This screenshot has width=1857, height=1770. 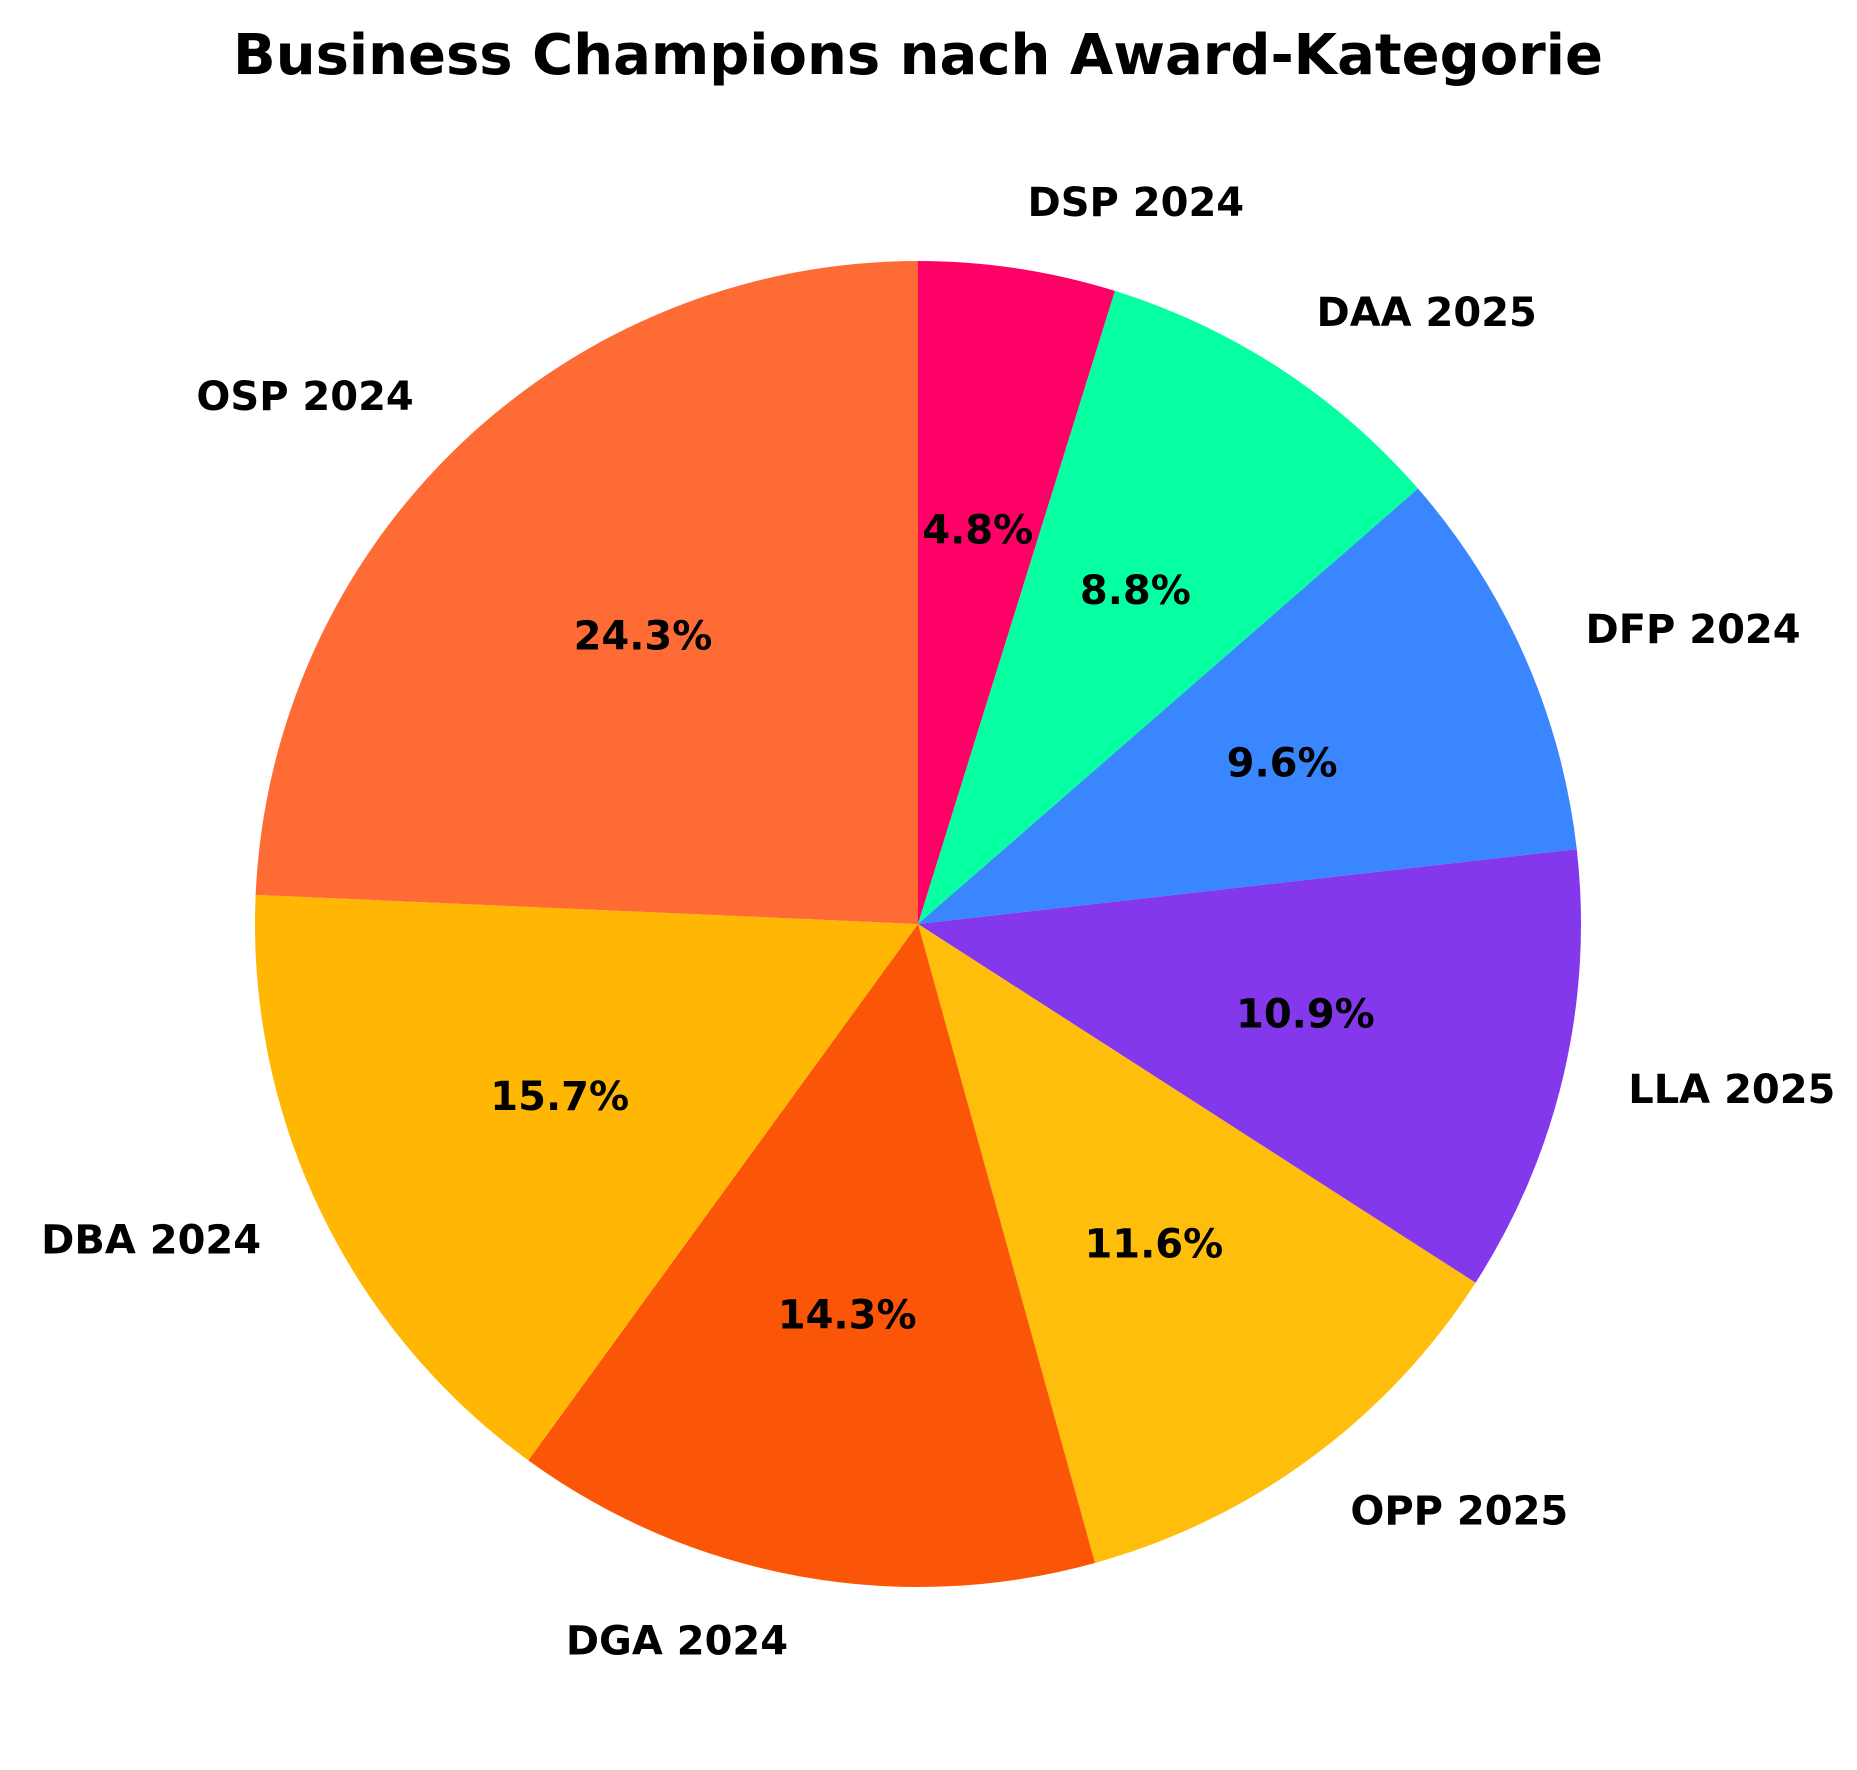 What do you see at coordinates (151, 1241) in the screenshot?
I see `slice-label-dba-2024: DBA 2024` at bounding box center [151, 1241].